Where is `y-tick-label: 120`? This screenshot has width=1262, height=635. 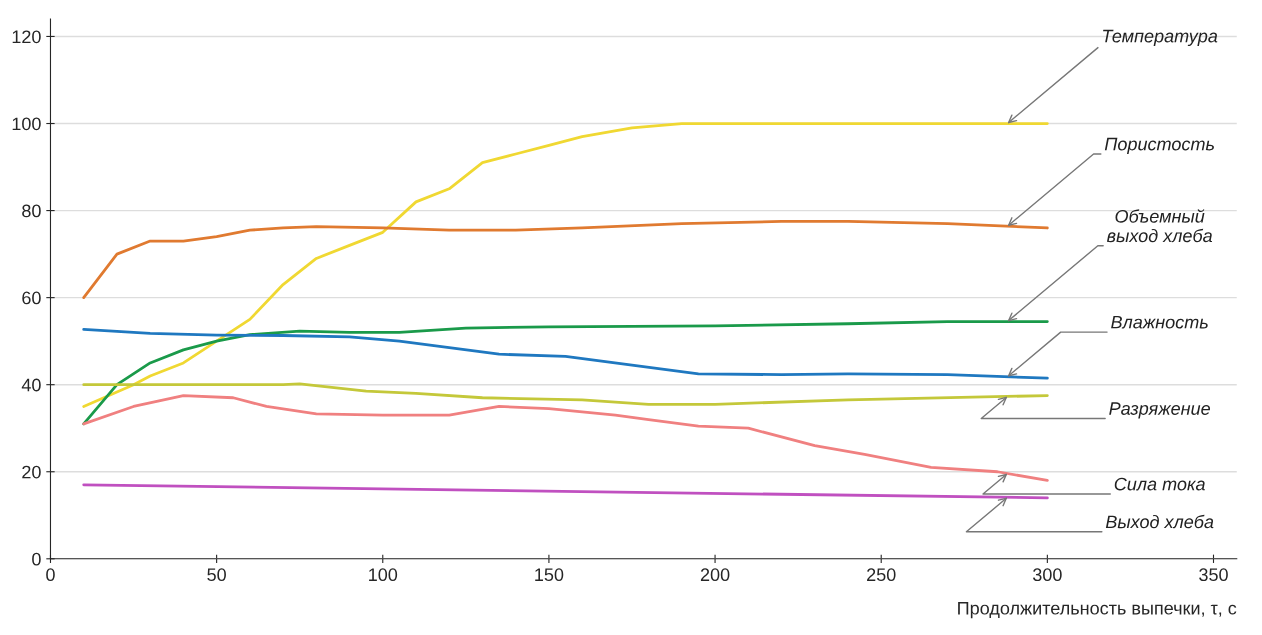 y-tick-label: 120 is located at coordinates (26, 37).